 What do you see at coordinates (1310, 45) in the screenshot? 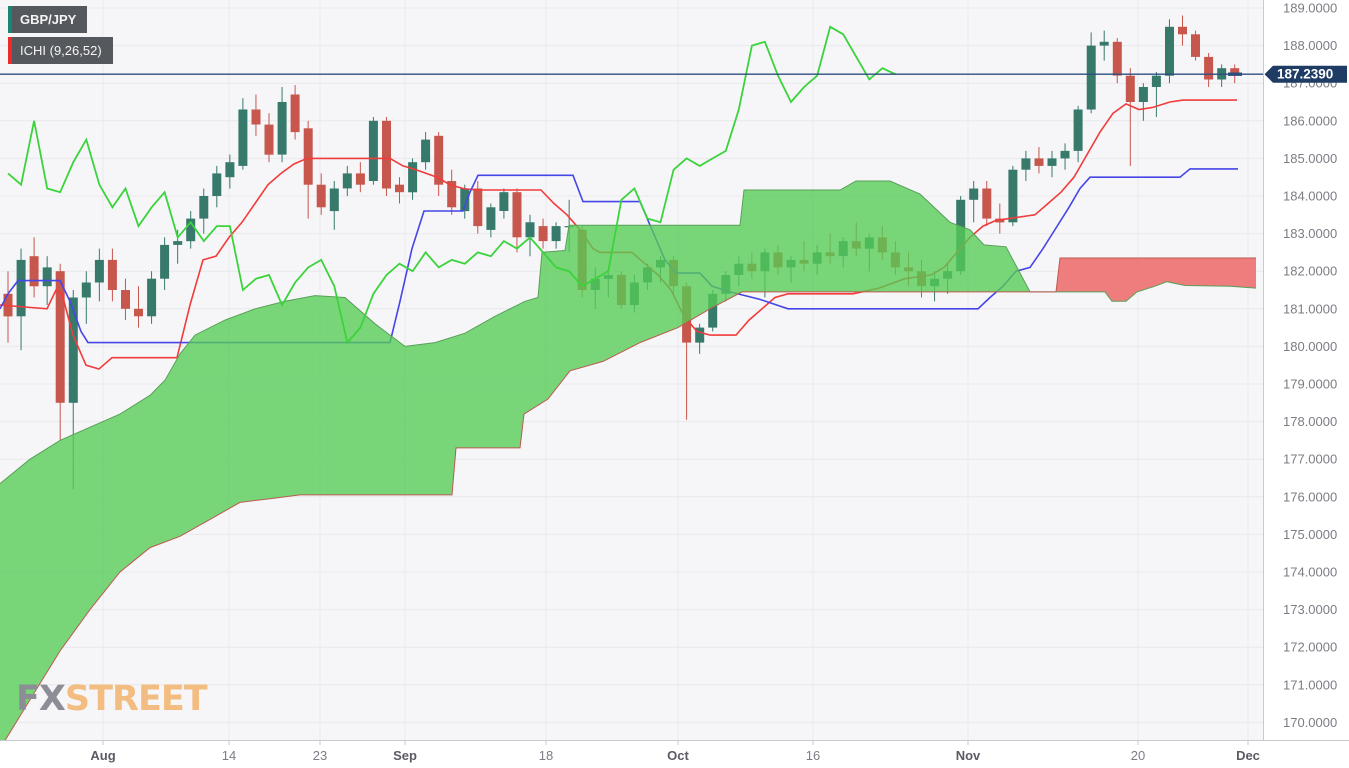
I see `svg-text: 188.0000` at bounding box center [1310, 45].